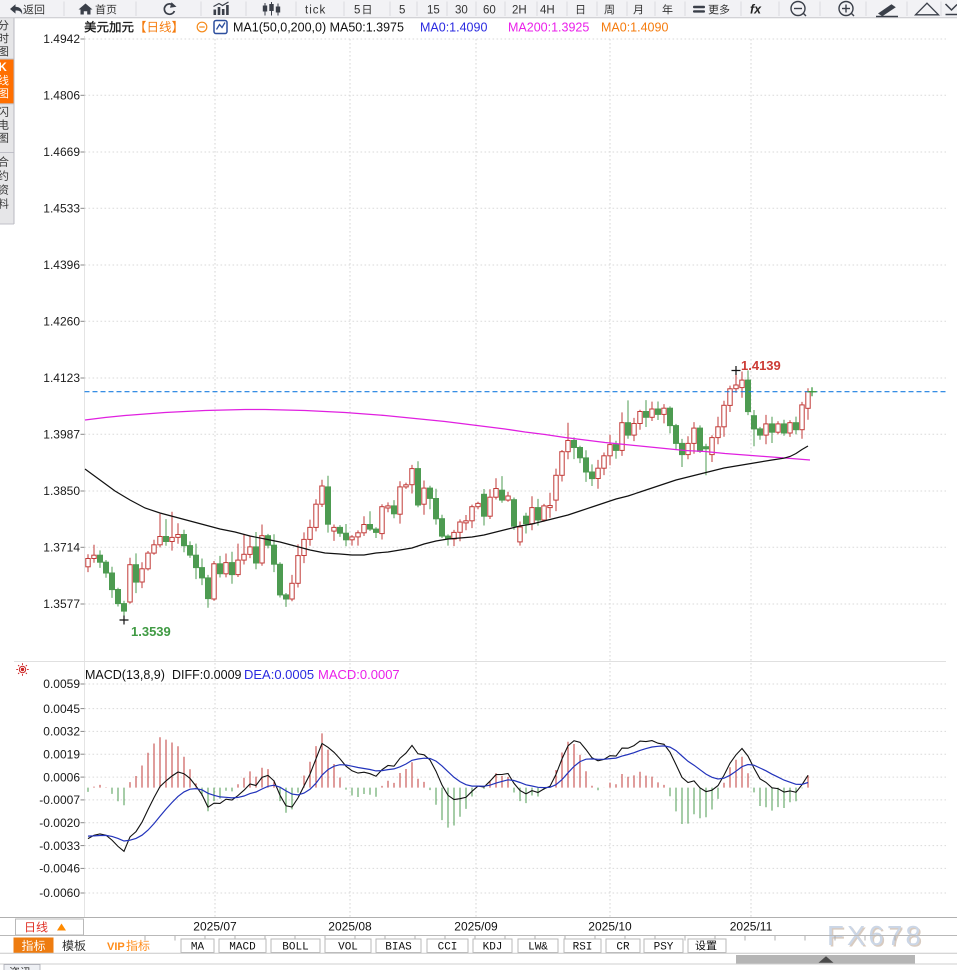 This screenshot has height=970, width=957. Describe the element at coordinates (318, 28) in the screenshot. I see `svg-text: MA1(50,0,200,0) MA50:1.3975` at that location.